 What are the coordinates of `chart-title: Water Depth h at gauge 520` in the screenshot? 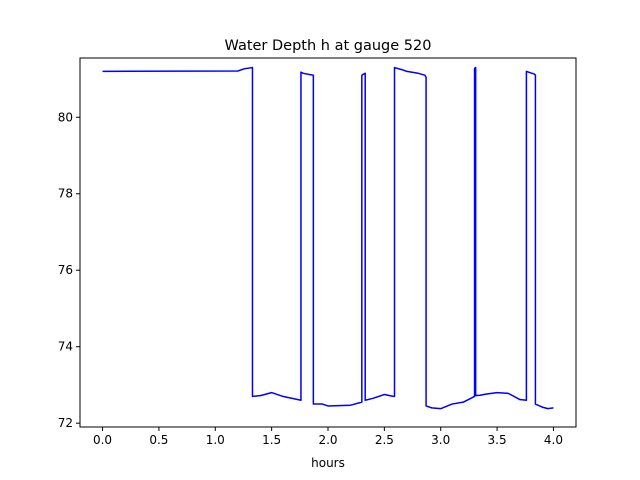 It's located at (328, 46).